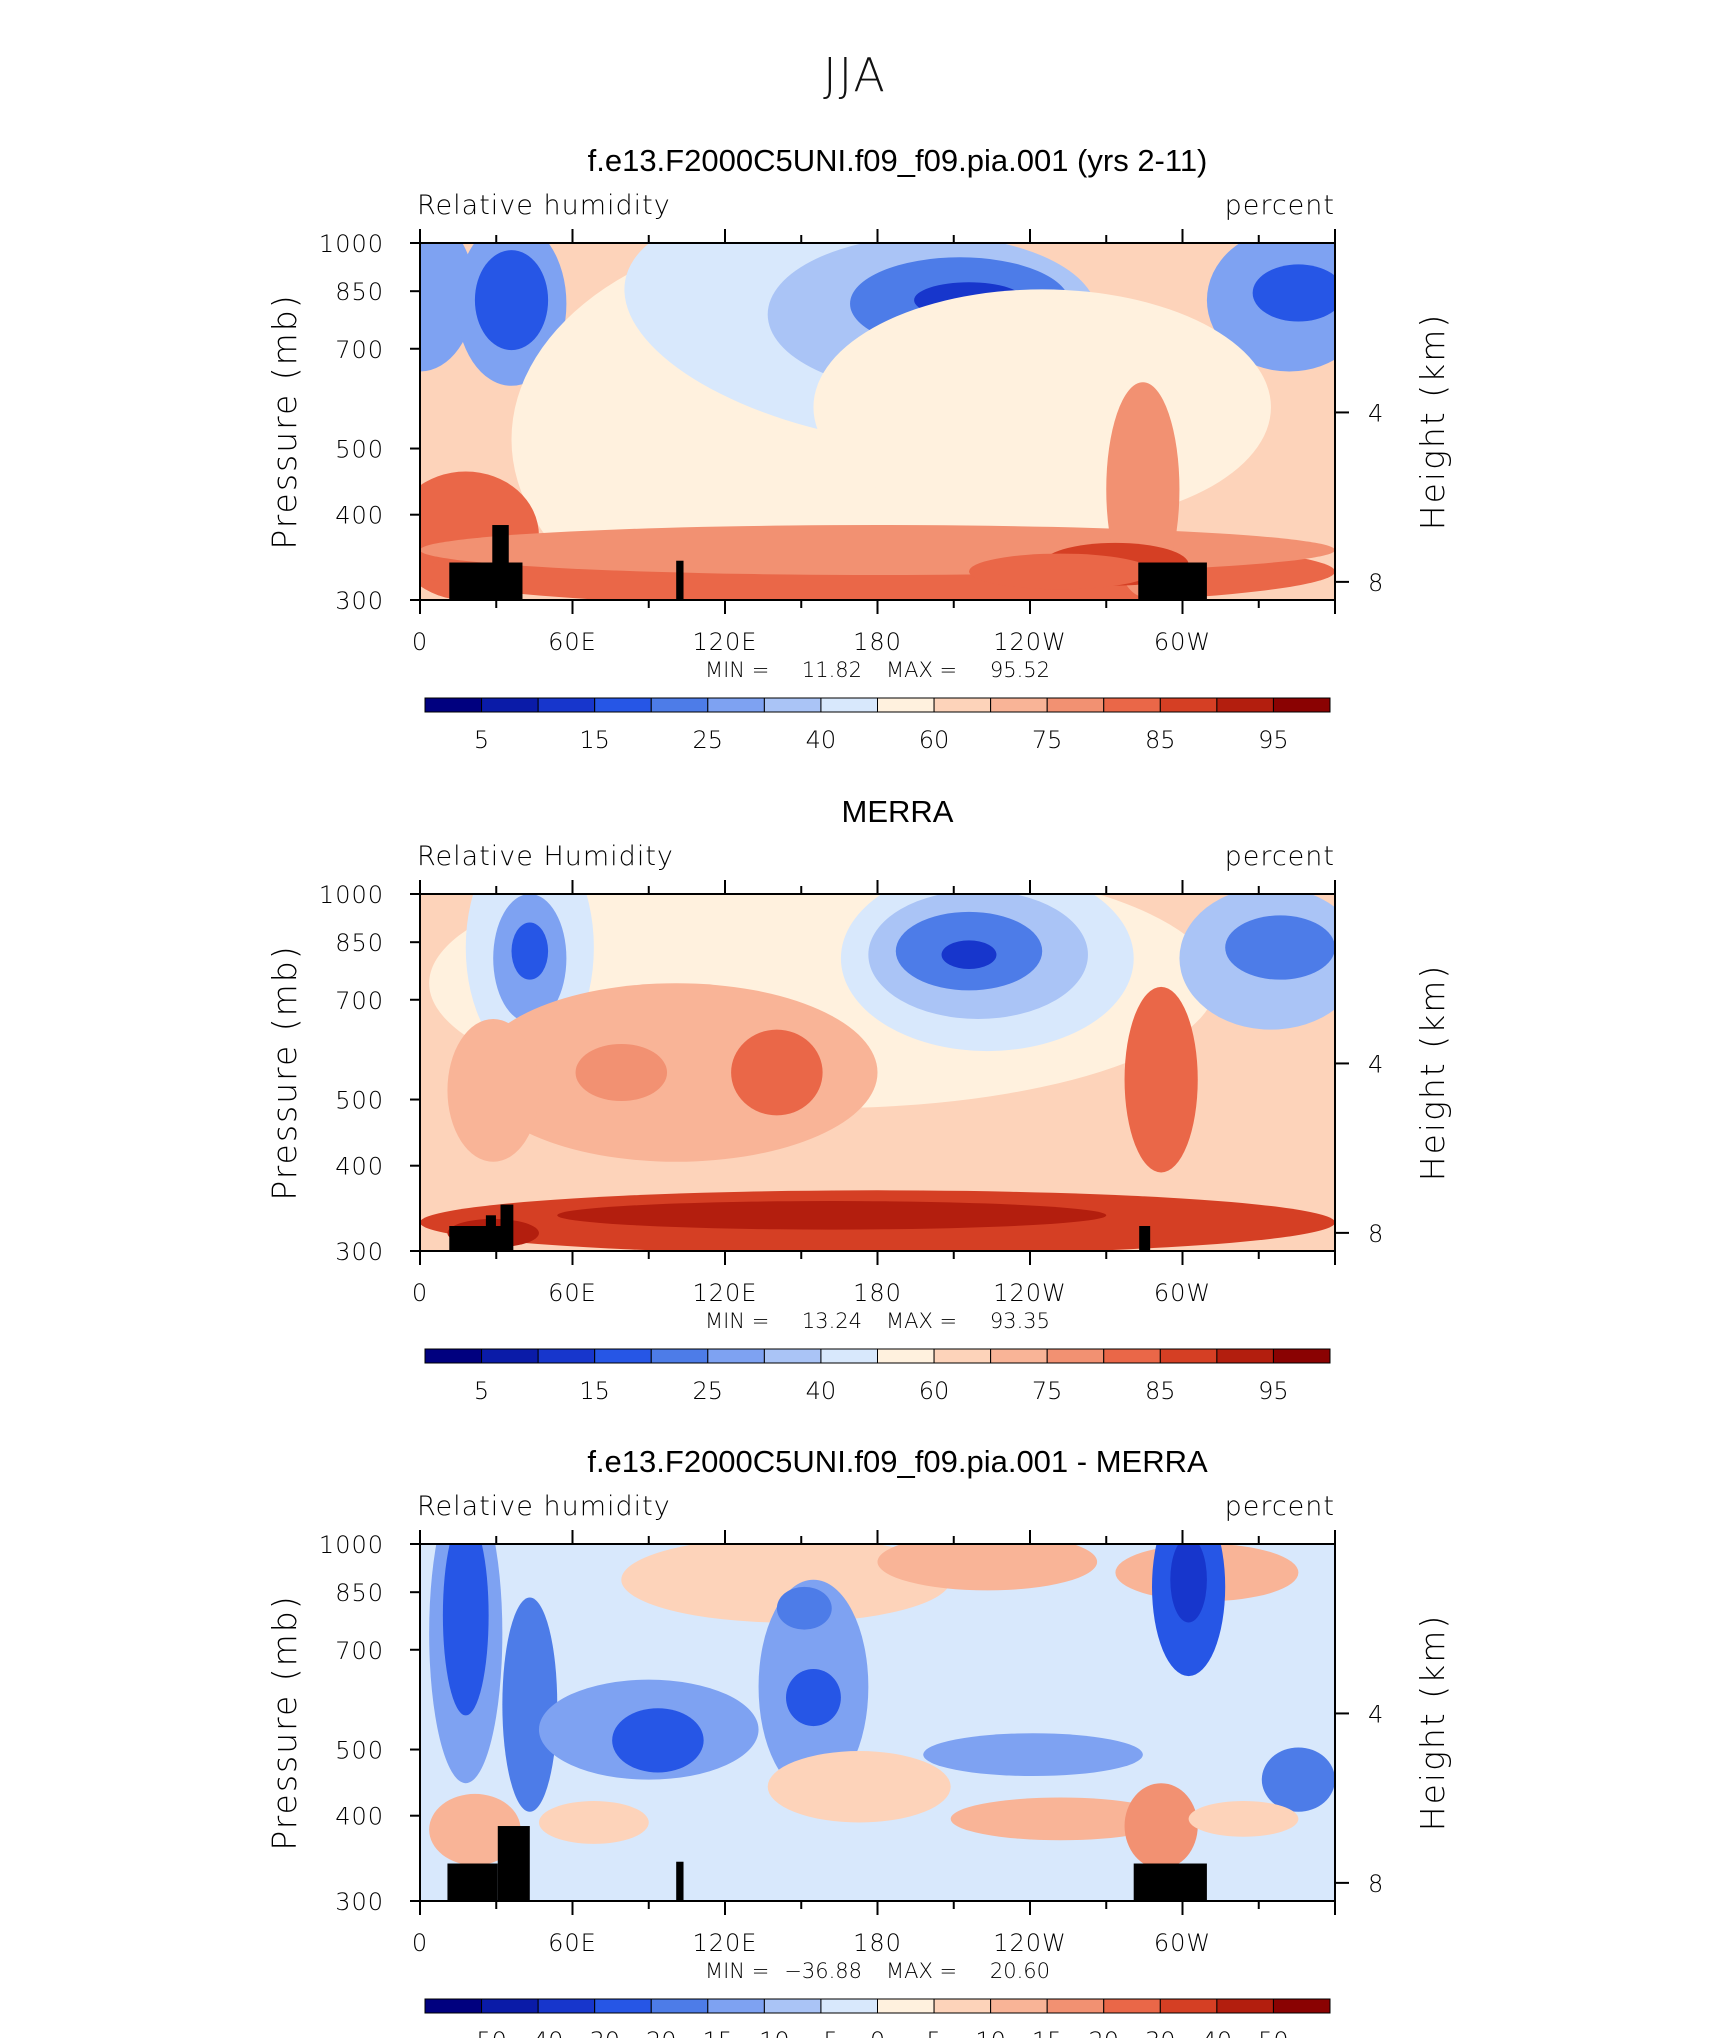 This screenshot has width=1710, height=2038. I want to click on colorbar-label: −40, so click(538, 2032).